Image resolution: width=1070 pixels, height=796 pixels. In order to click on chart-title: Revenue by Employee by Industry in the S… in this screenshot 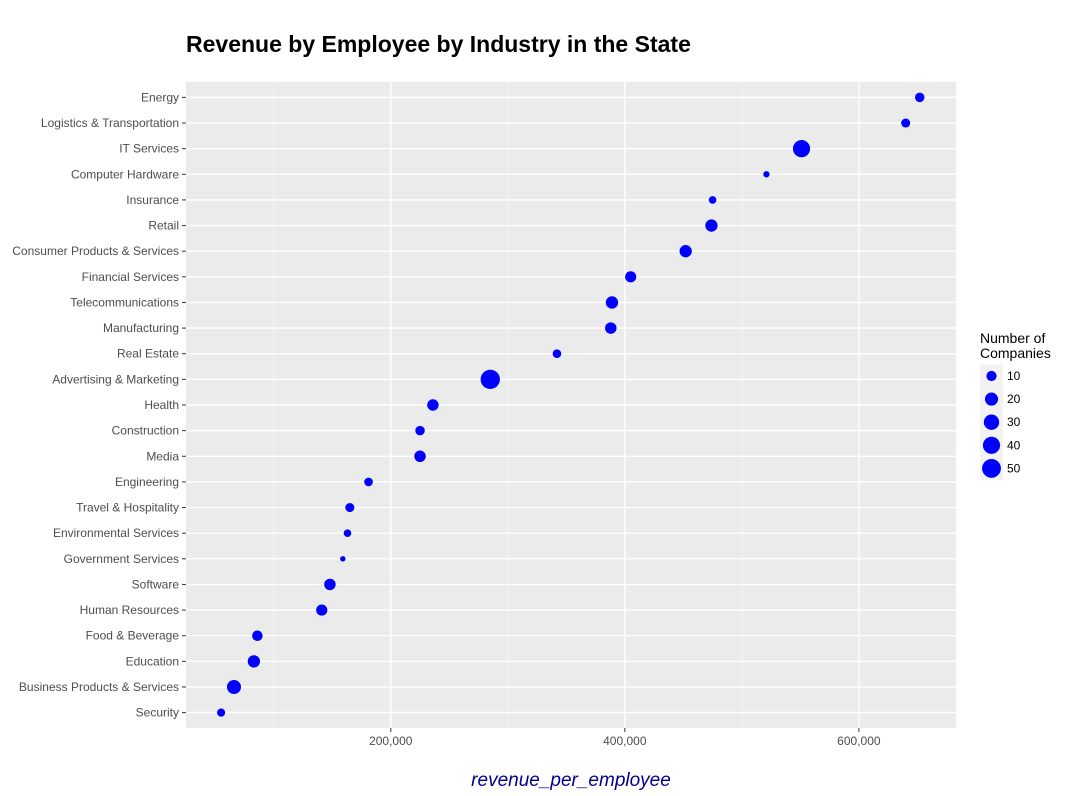, I will do `click(438, 44)`.